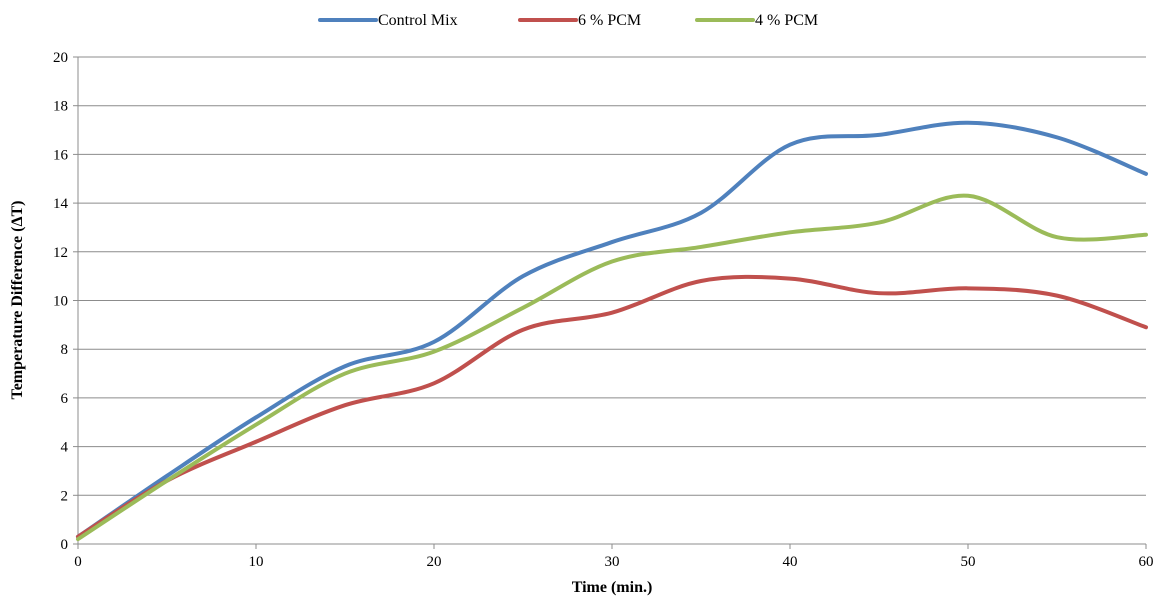 This screenshot has height=598, width=1164. I want to click on x-tick-label: 30, so click(612, 562).